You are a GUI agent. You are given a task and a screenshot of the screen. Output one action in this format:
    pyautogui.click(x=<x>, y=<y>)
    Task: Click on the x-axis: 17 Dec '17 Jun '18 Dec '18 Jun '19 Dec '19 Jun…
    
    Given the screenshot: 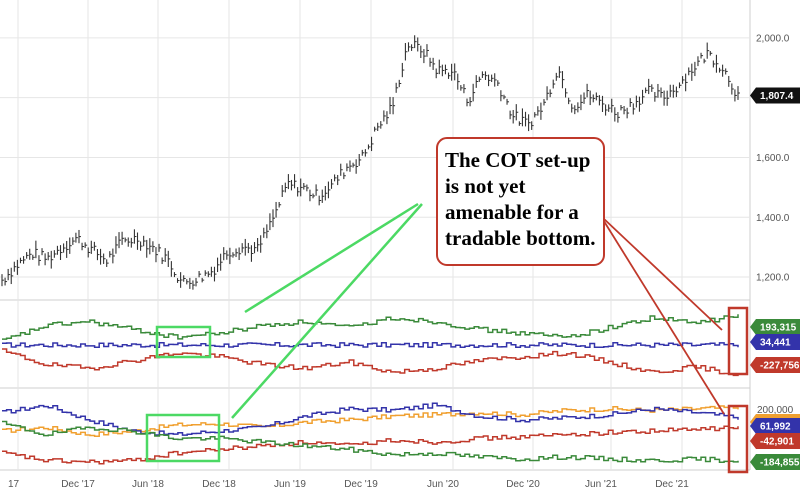 What is the action you would take?
    pyautogui.click(x=348, y=484)
    